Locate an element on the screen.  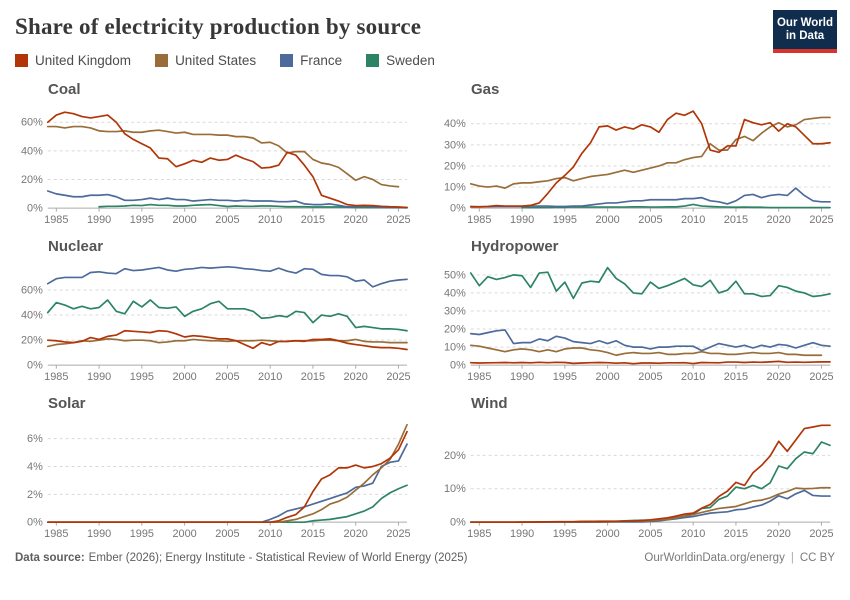
legend-label: Sweden is located at coordinates (410, 60).